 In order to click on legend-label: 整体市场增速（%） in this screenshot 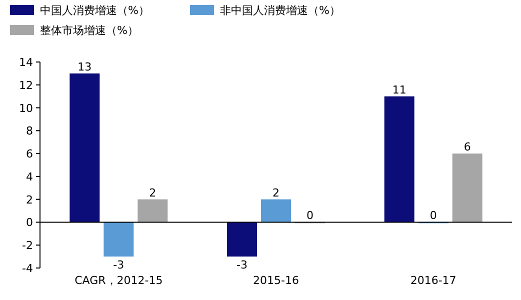, I will do `click(89, 30)`.